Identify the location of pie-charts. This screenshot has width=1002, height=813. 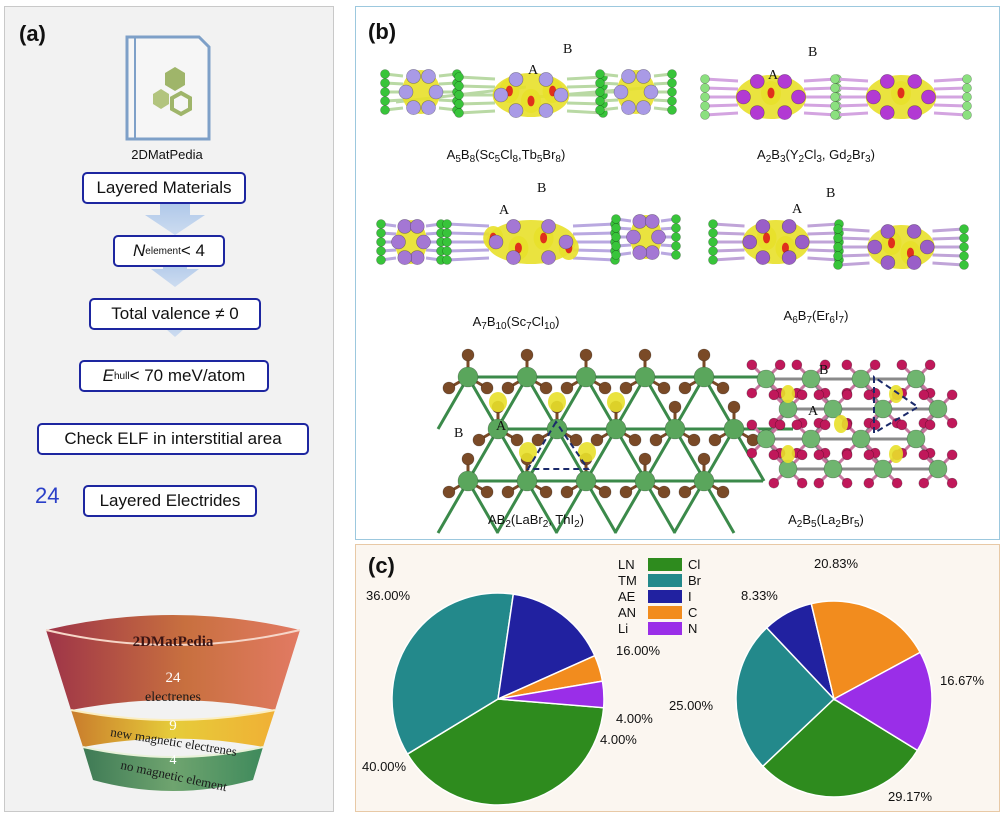
(662, 699).